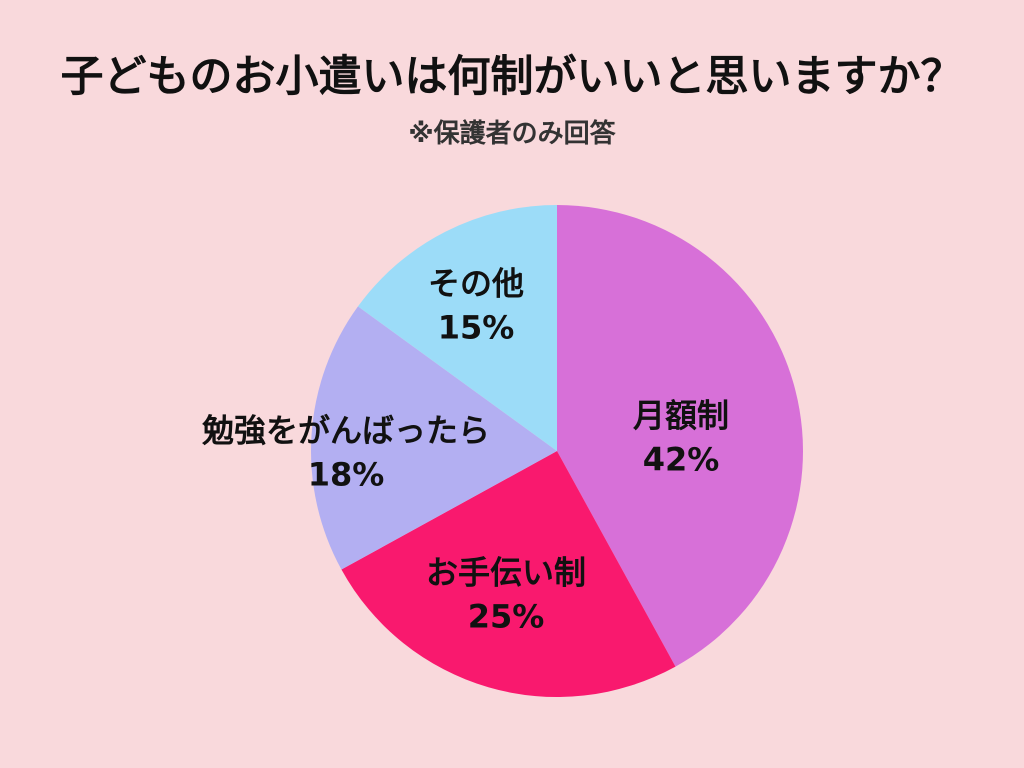 The image size is (1024, 768). Describe the element at coordinates (681, 415) in the screenshot. I see `slice-name: 月額制` at that location.